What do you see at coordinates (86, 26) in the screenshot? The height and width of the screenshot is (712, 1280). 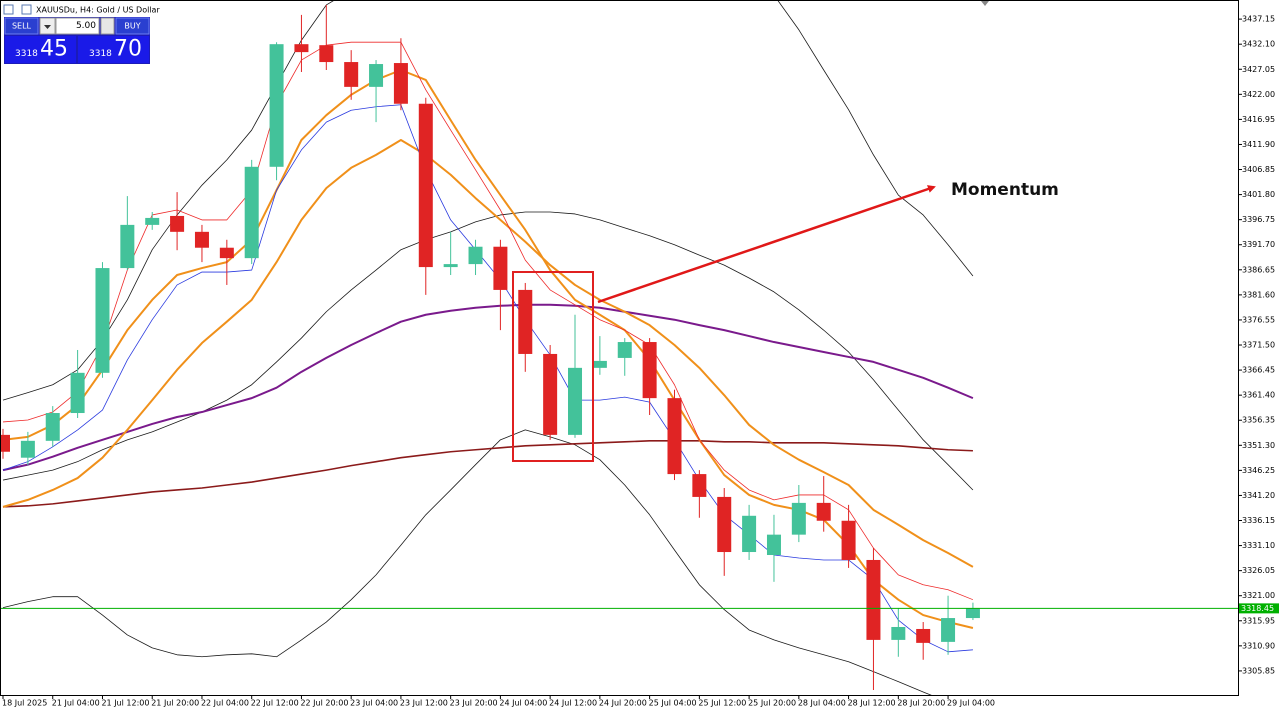 I see `lot-value: 5.00` at bounding box center [86, 26].